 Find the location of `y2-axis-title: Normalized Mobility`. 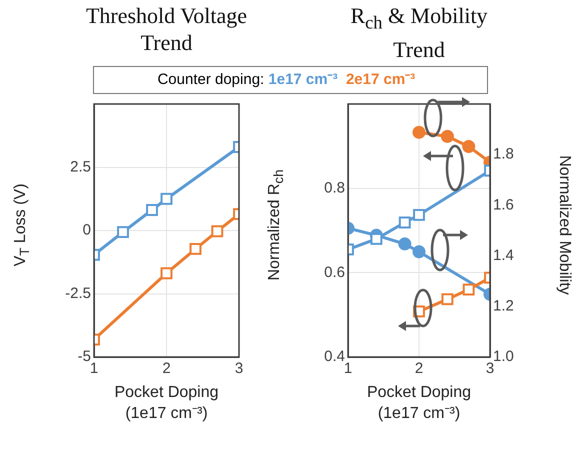

y2-axis-title: Normalized Mobility is located at coordinates (564, 225).